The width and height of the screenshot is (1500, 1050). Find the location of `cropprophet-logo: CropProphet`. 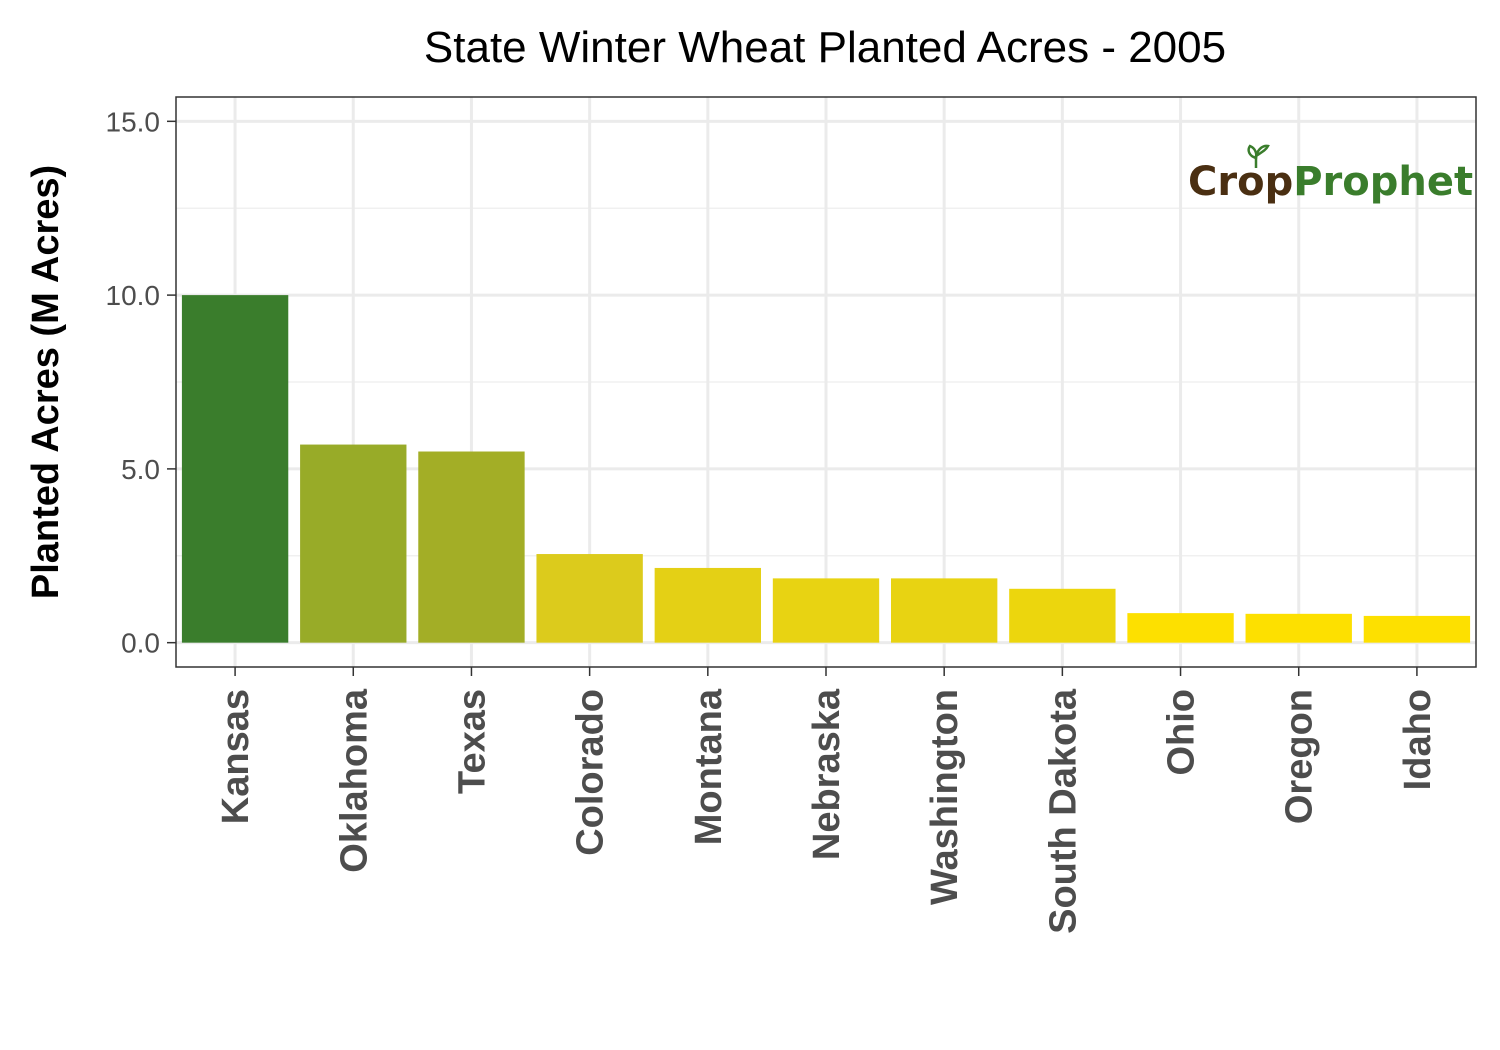

cropprophet-logo: CropProphet is located at coordinates (1330, 174).